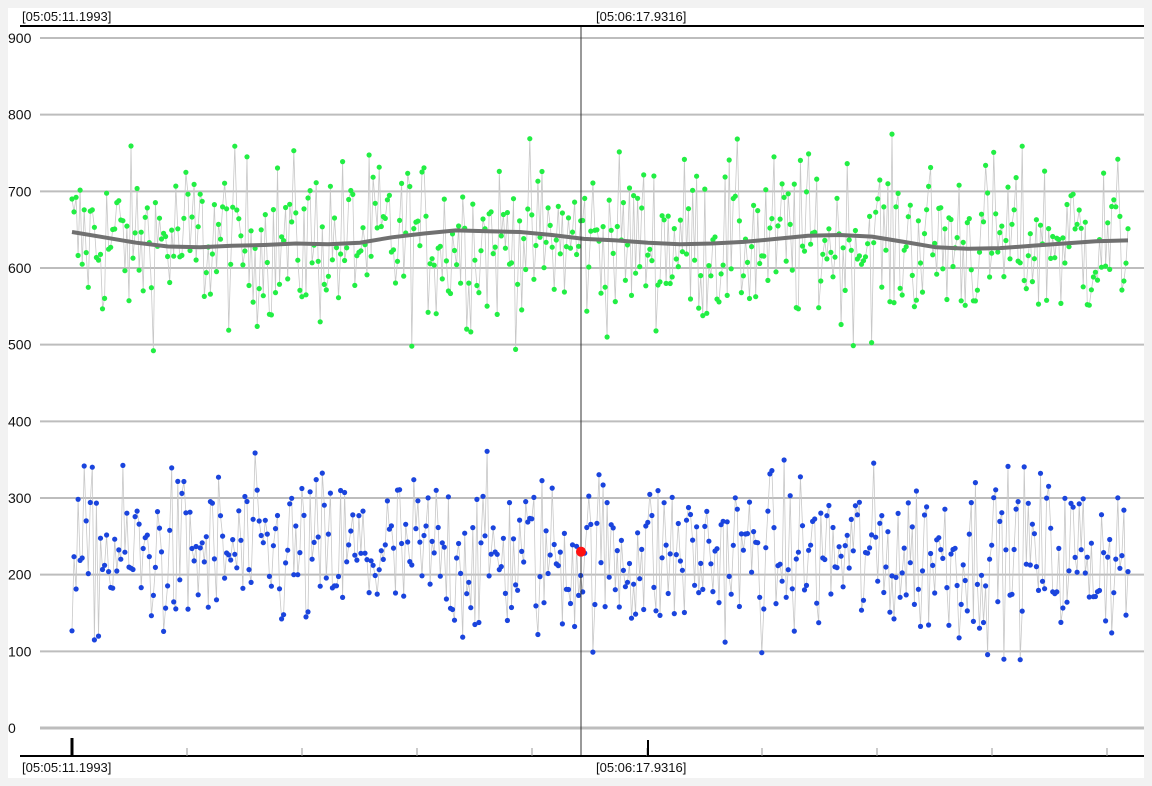  What do you see at coordinates (20, 383) in the screenshot?
I see `y-axis-ticks: 0 100 200 300 400 500 600 700 800 900` at bounding box center [20, 383].